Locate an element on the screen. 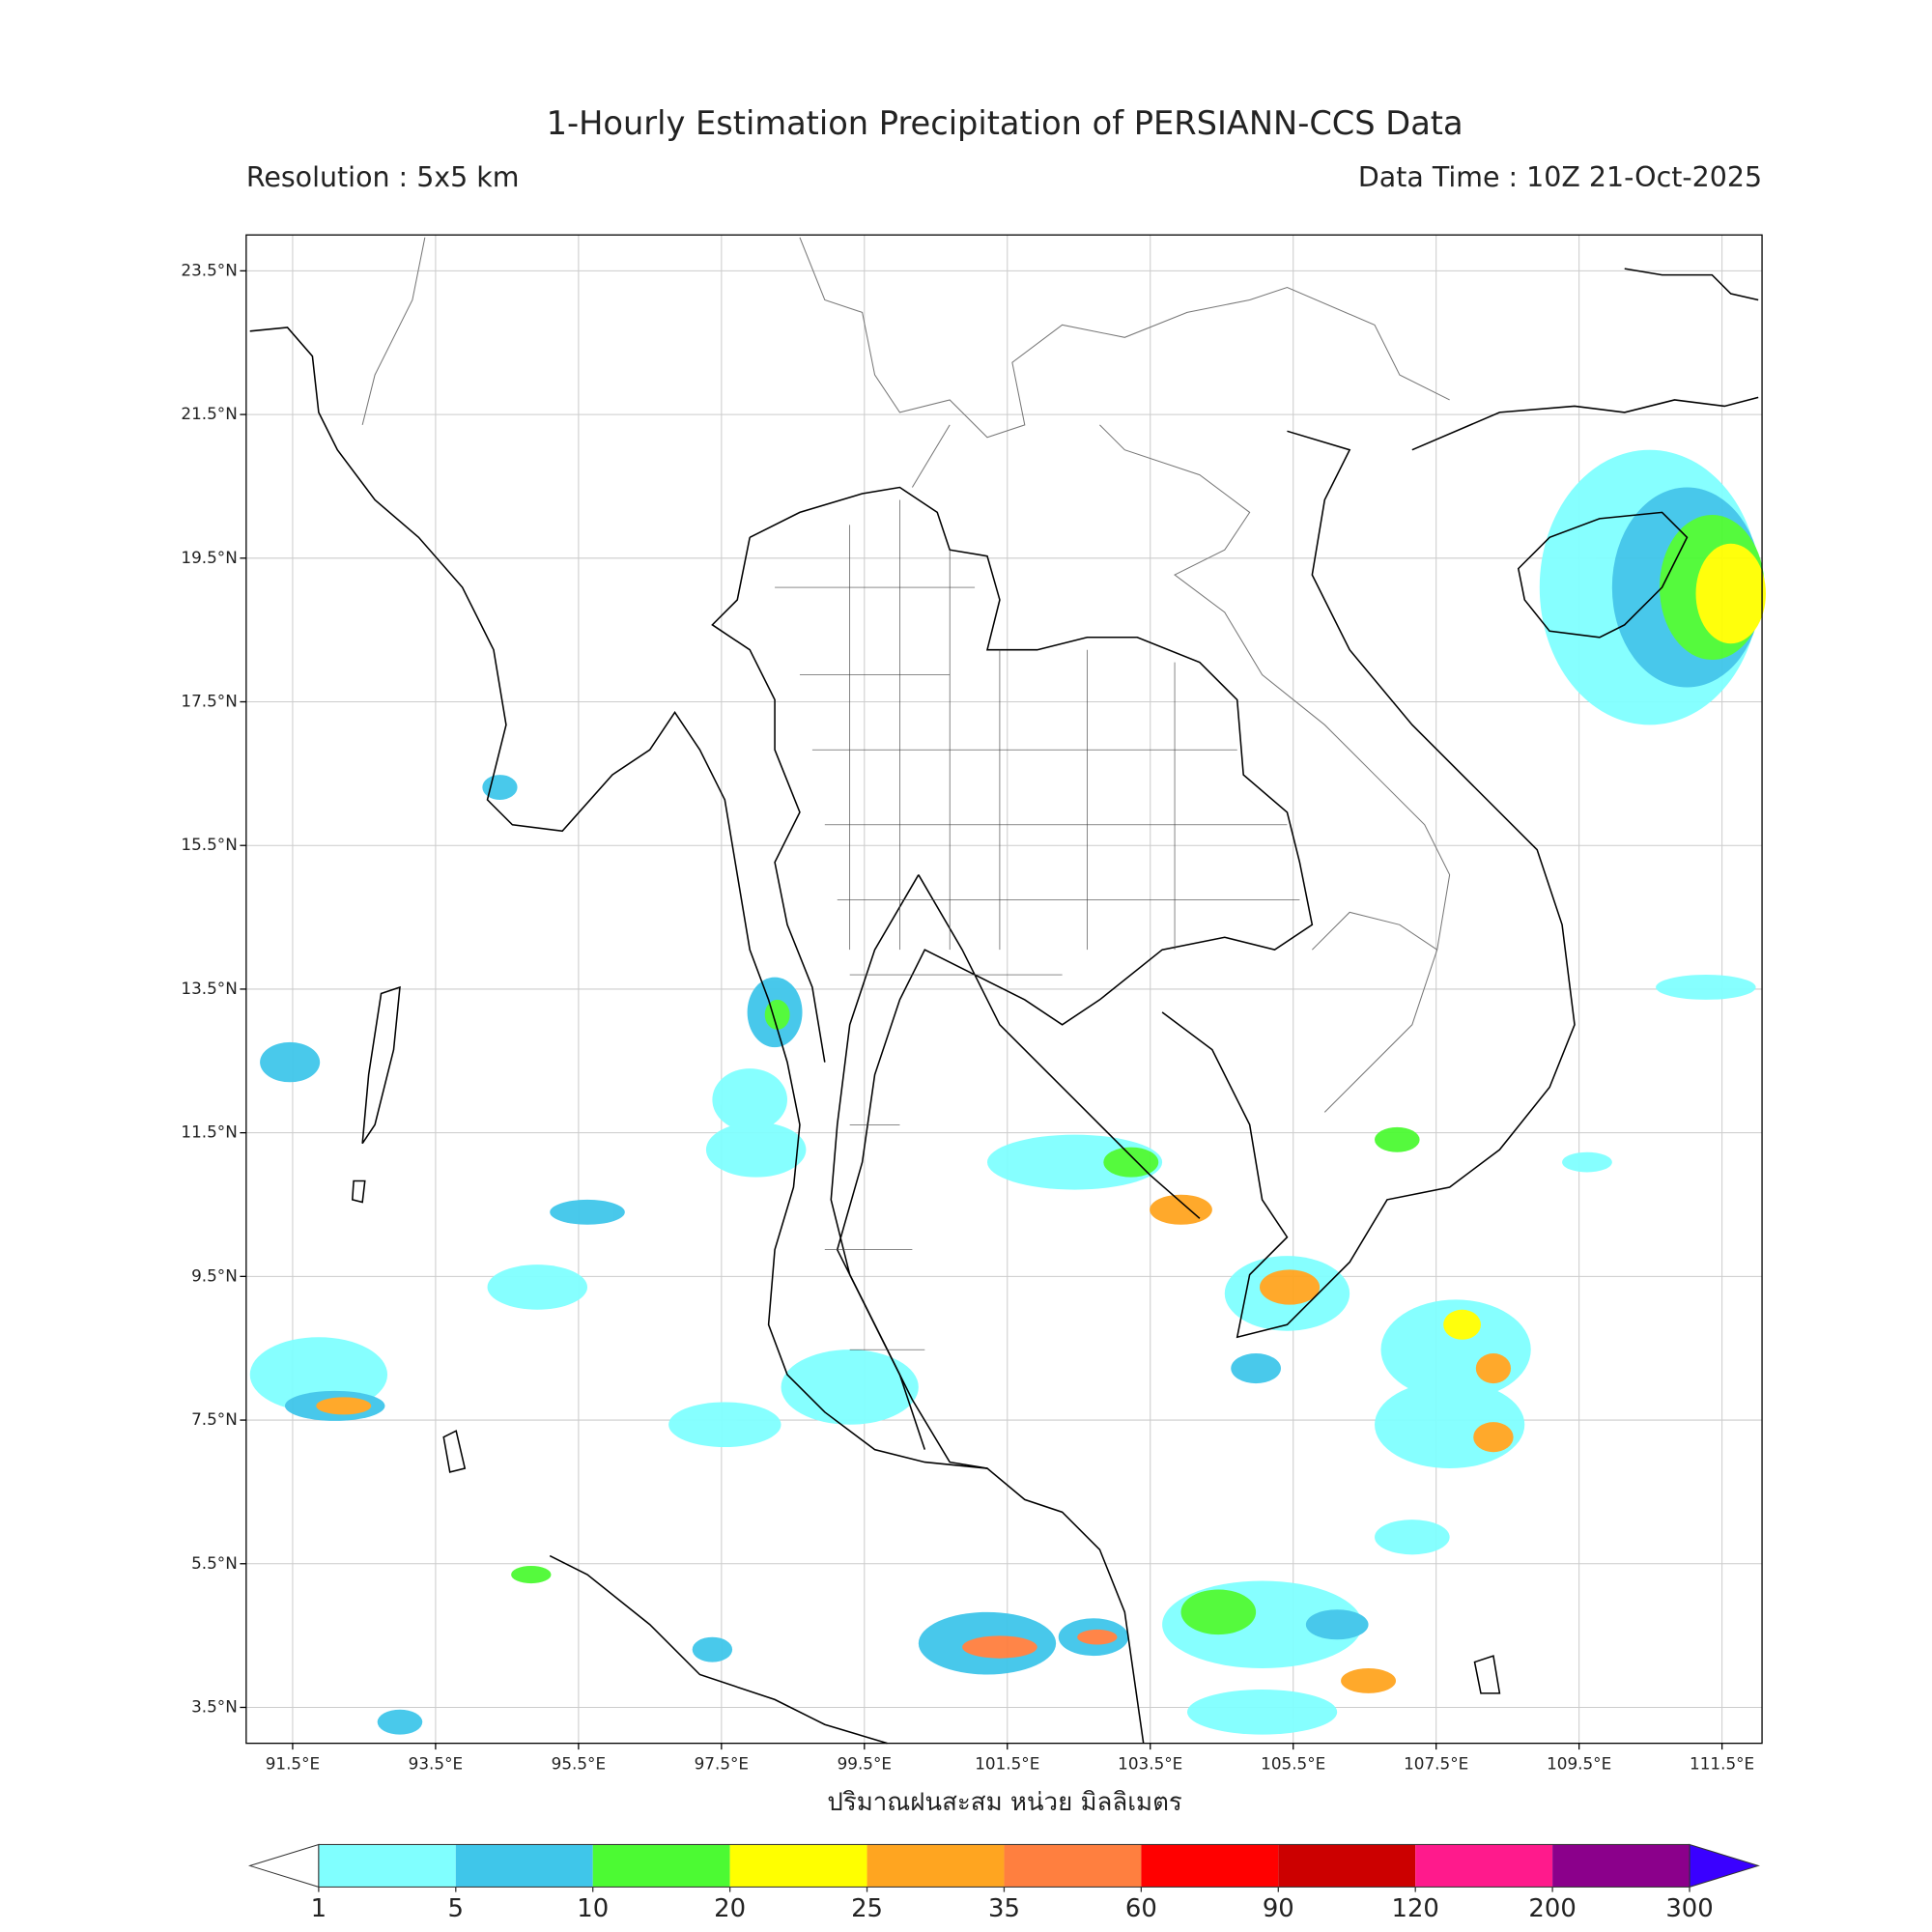 This screenshot has height=1932, width=1932. x-tick-label: 93.5°E is located at coordinates (436, 1764).